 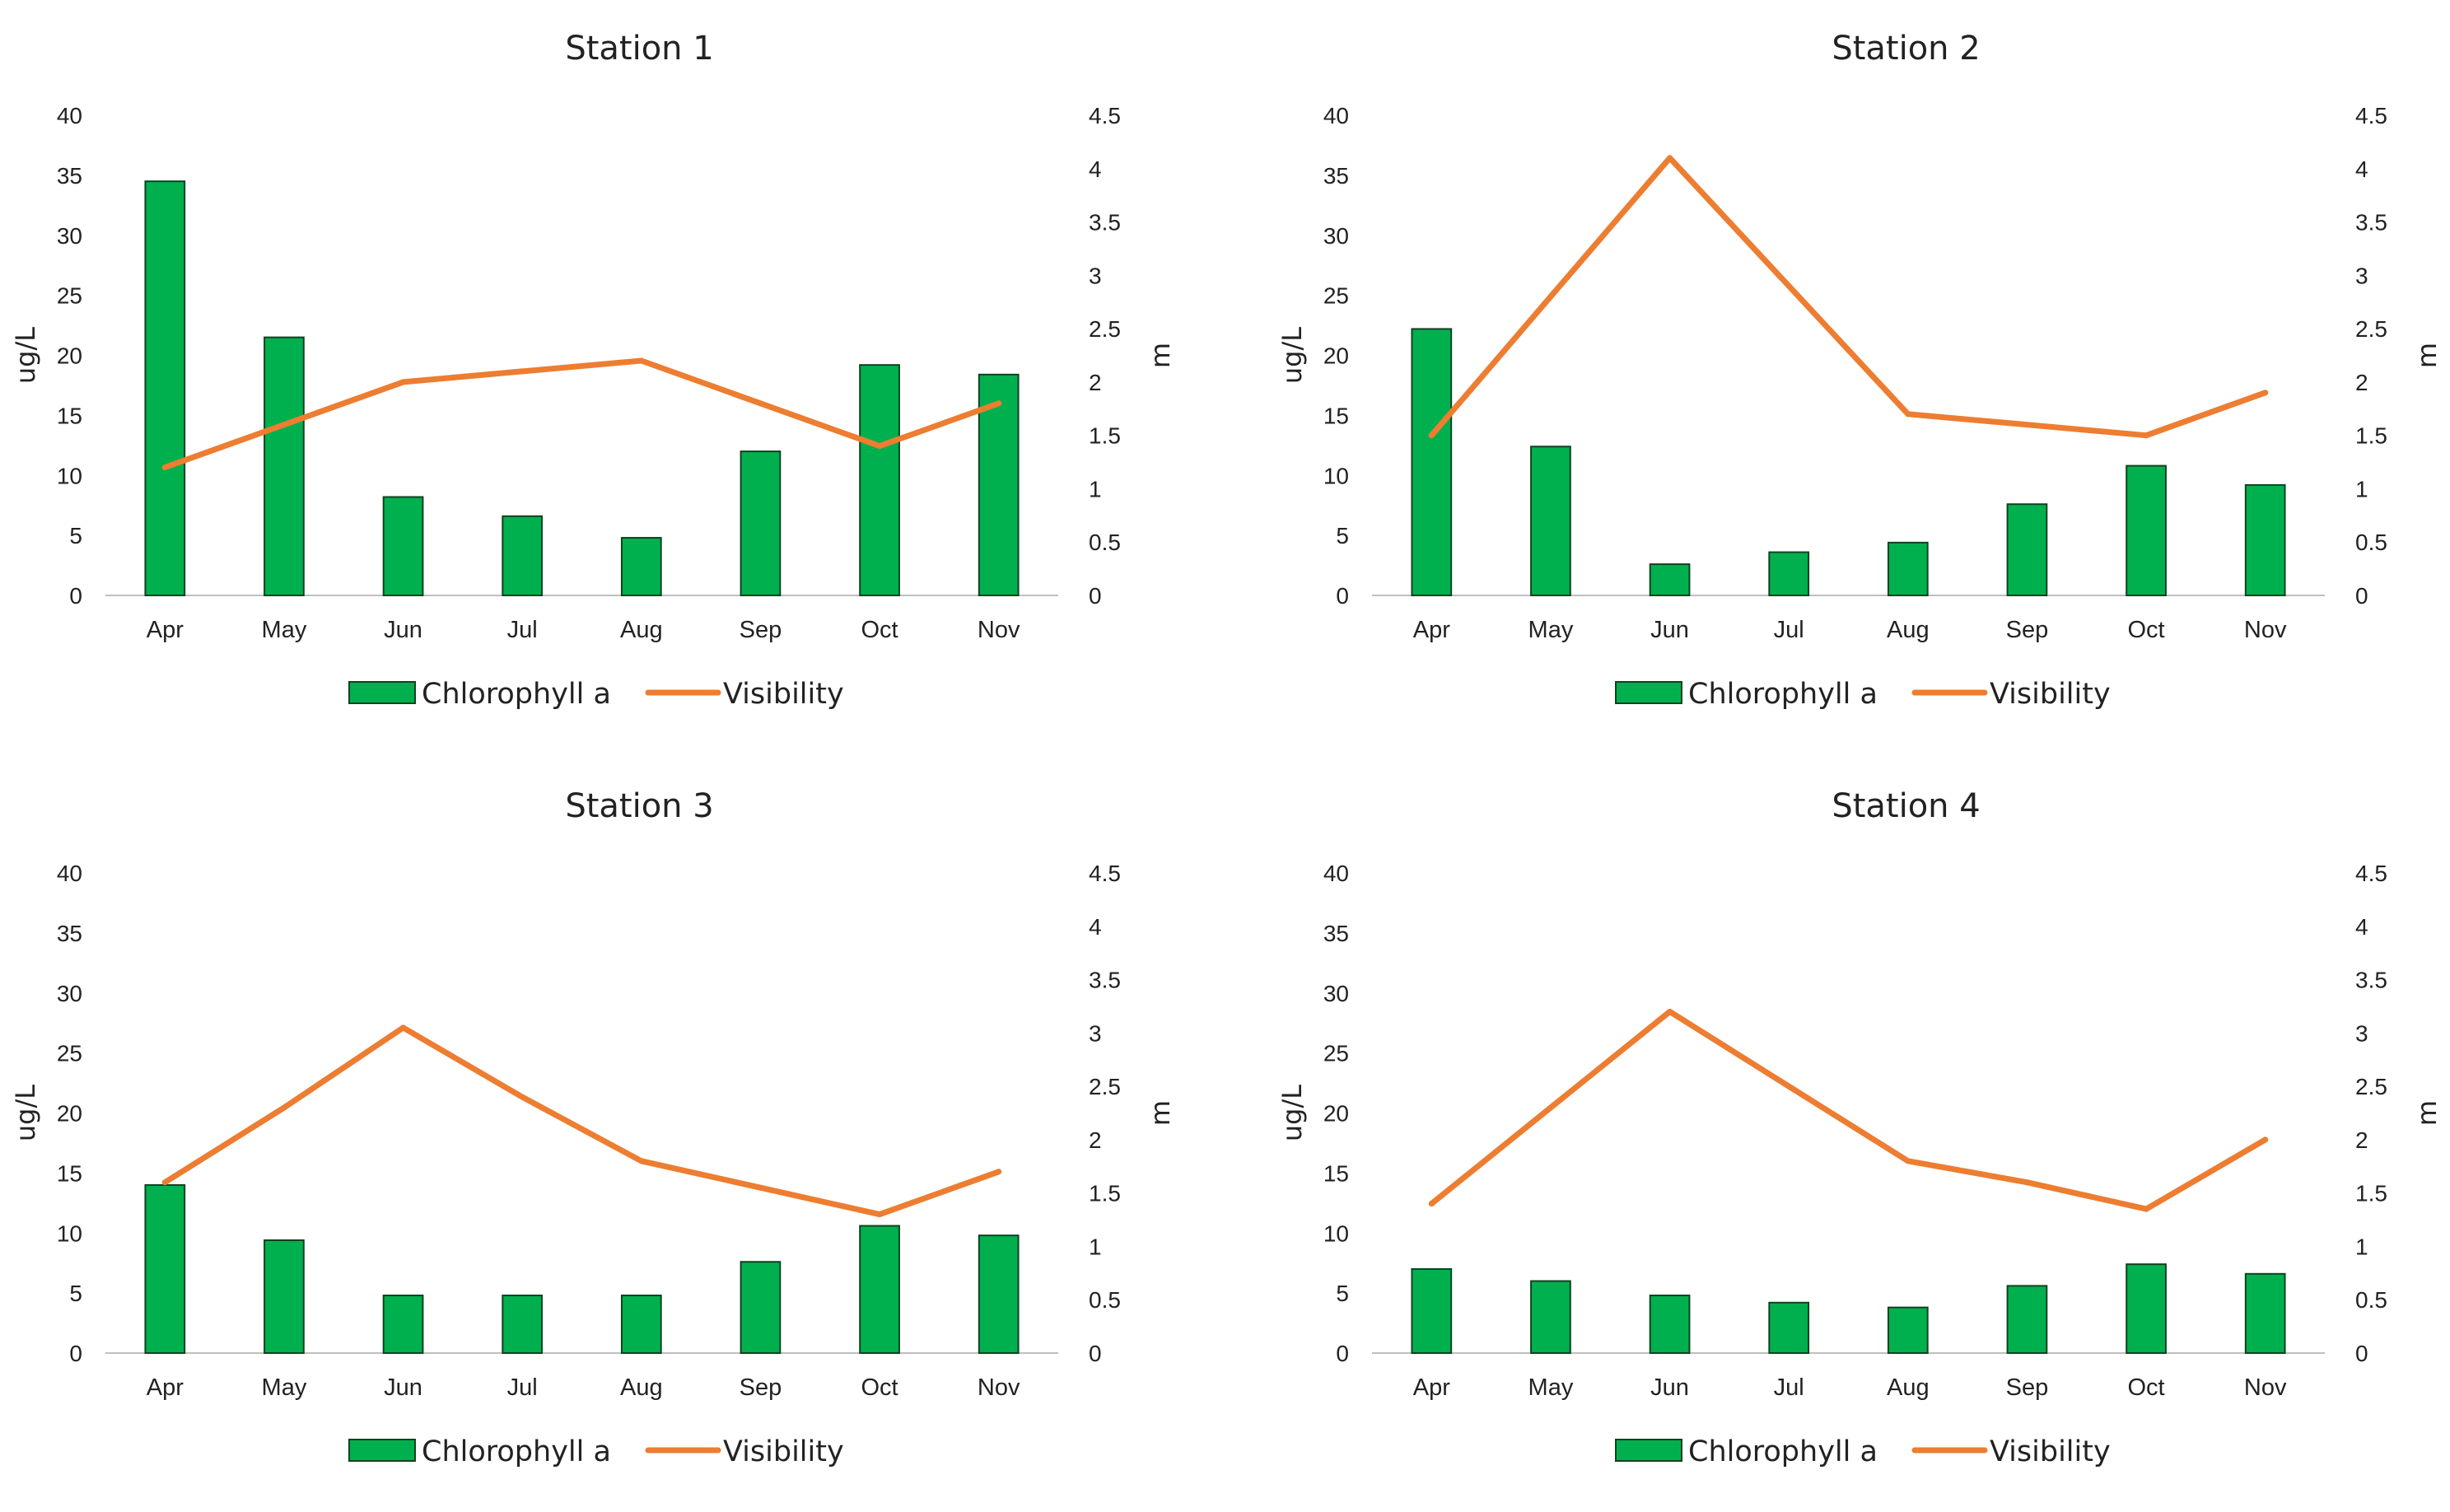 What do you see at coordinates (69, 176) in the screenshot?
I see `y-tick-label: 35` at bounding box center [69, 176].